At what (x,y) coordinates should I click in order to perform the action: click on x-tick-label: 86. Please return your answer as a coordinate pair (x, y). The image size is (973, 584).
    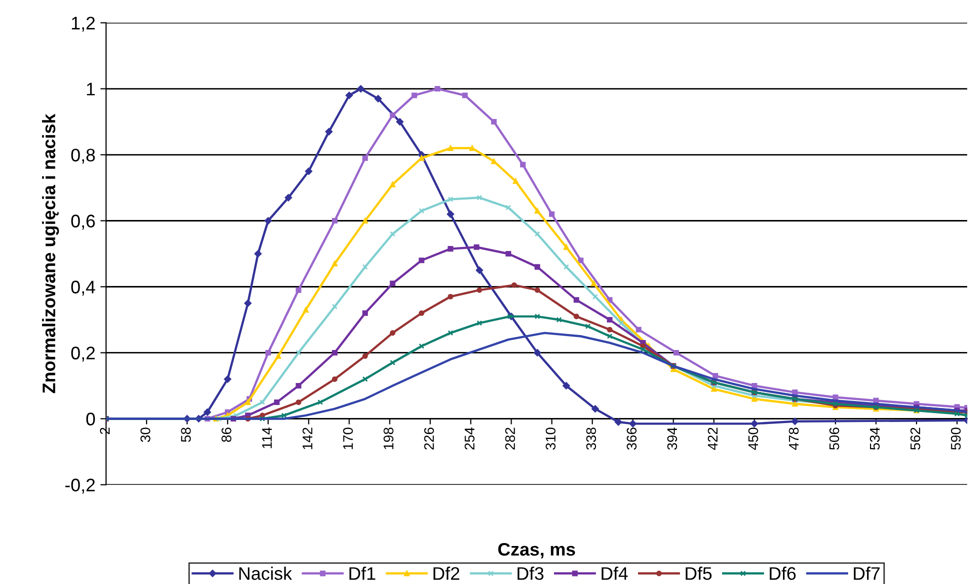
    Looking at the image, I should click on (227, 435).